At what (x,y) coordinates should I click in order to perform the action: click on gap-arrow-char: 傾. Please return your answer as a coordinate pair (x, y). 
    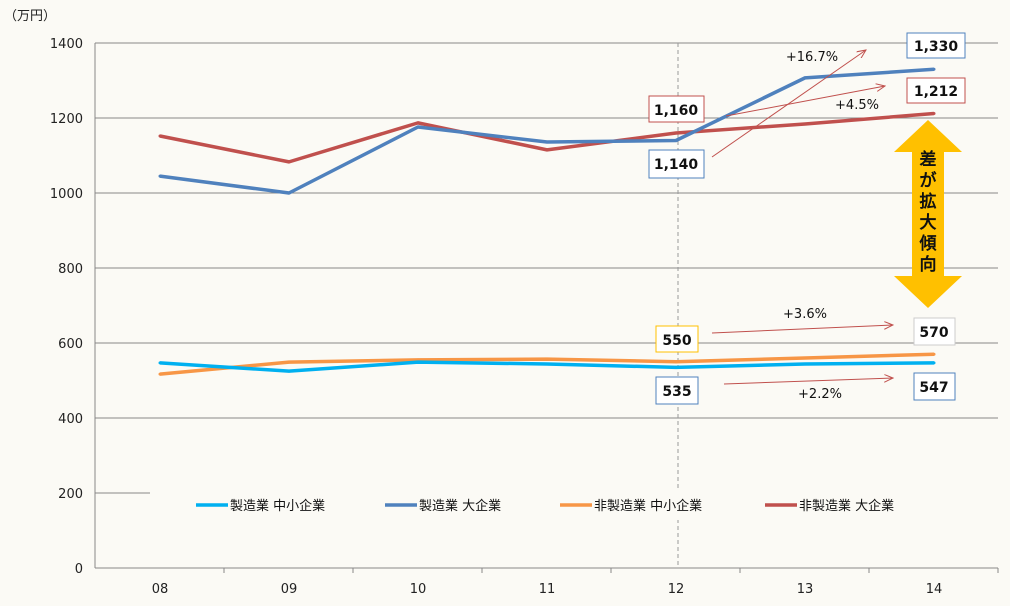
    Looking at the image, I should click on (928, 243).